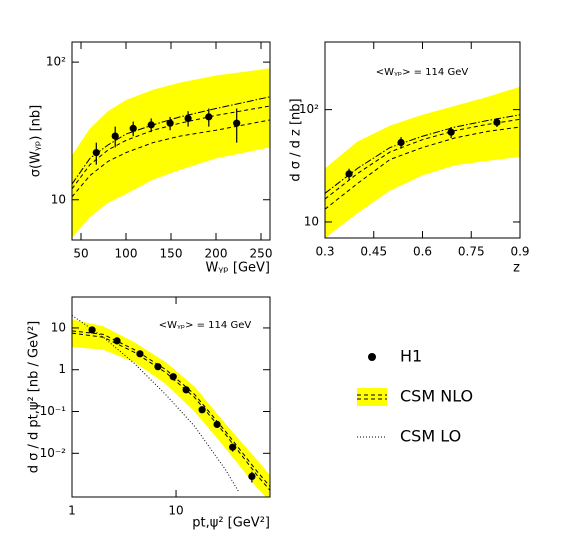  I want to click on y-axis-label: d σ / d pt,ψ² [nb / GeV²], so click(34, 397).